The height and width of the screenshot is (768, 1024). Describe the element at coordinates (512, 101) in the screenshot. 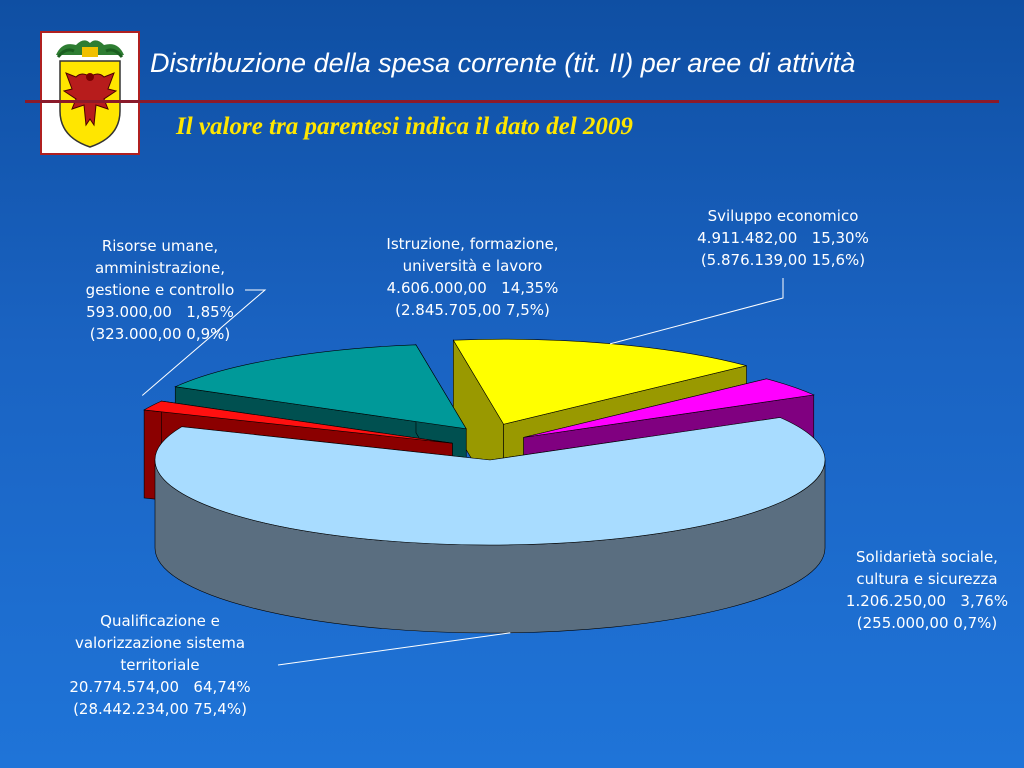

I see `title-divider` at that location.